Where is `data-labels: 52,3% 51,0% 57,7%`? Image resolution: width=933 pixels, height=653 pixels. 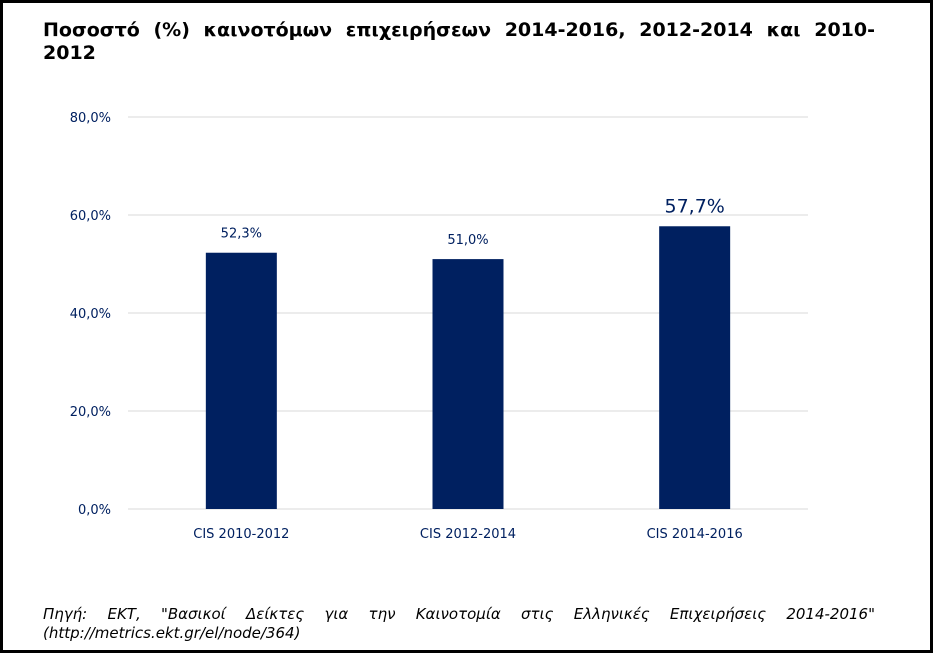
data-labels: 52,3% 51,0% 57,7% is located at coordinates (473, 221).